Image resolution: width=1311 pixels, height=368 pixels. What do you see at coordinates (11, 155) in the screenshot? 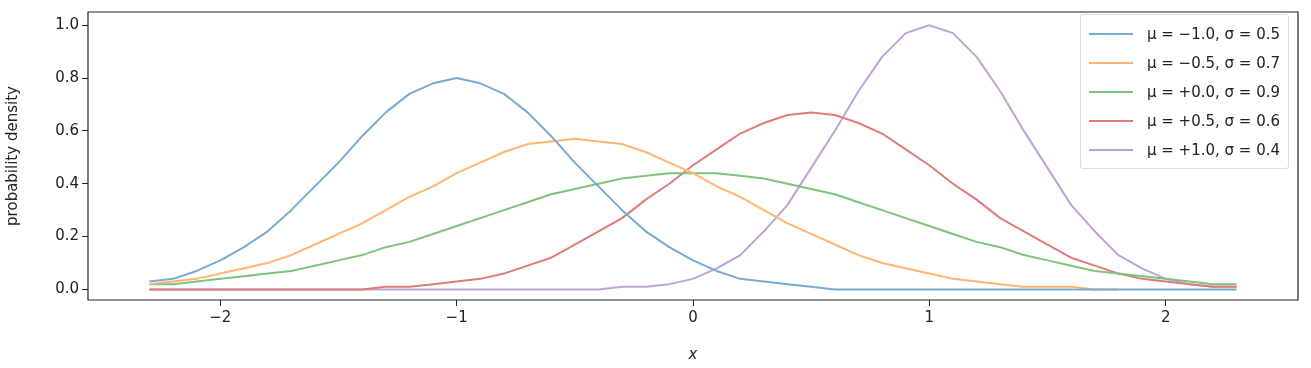
I see `y-axis-title: probability density` at bounding box center [11, 155].